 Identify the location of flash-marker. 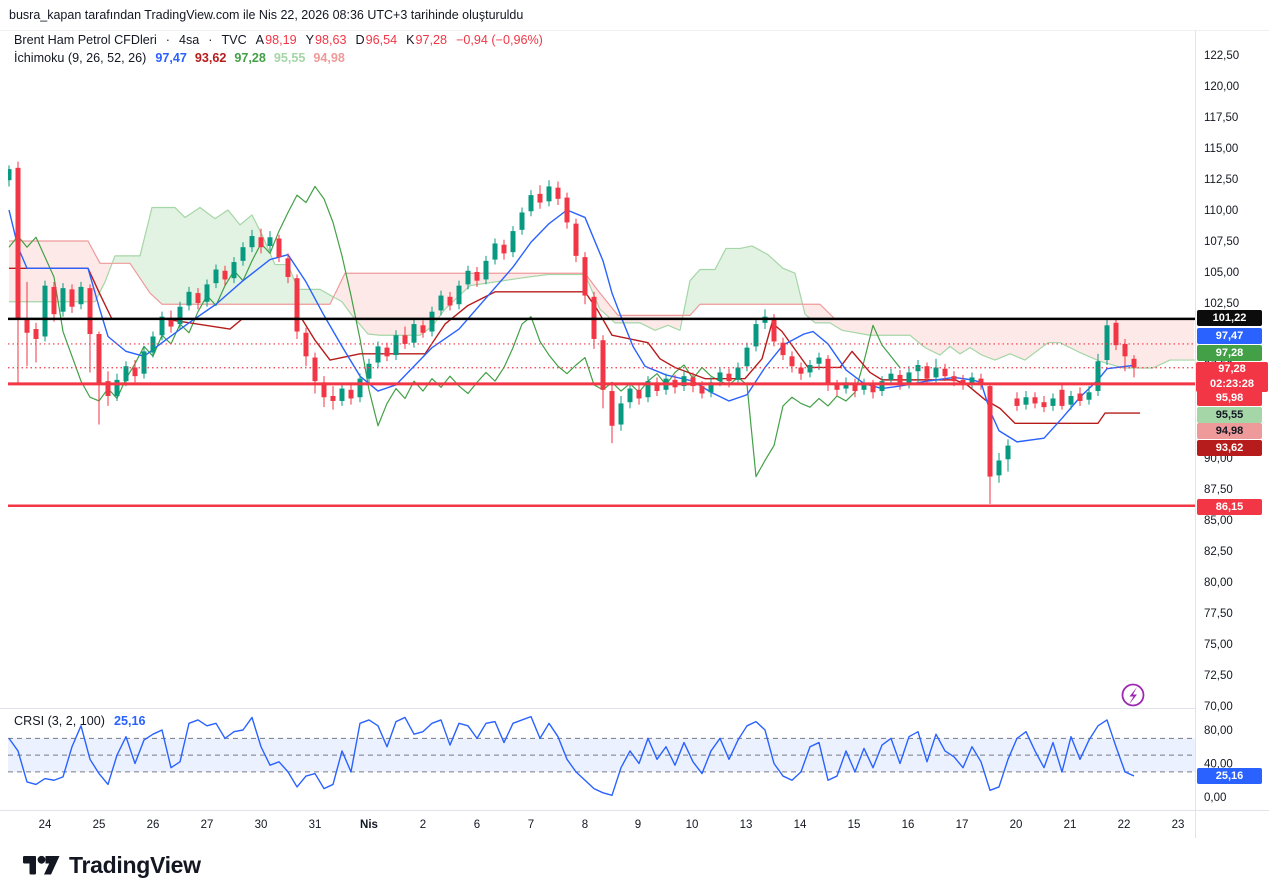
(1133, 695).